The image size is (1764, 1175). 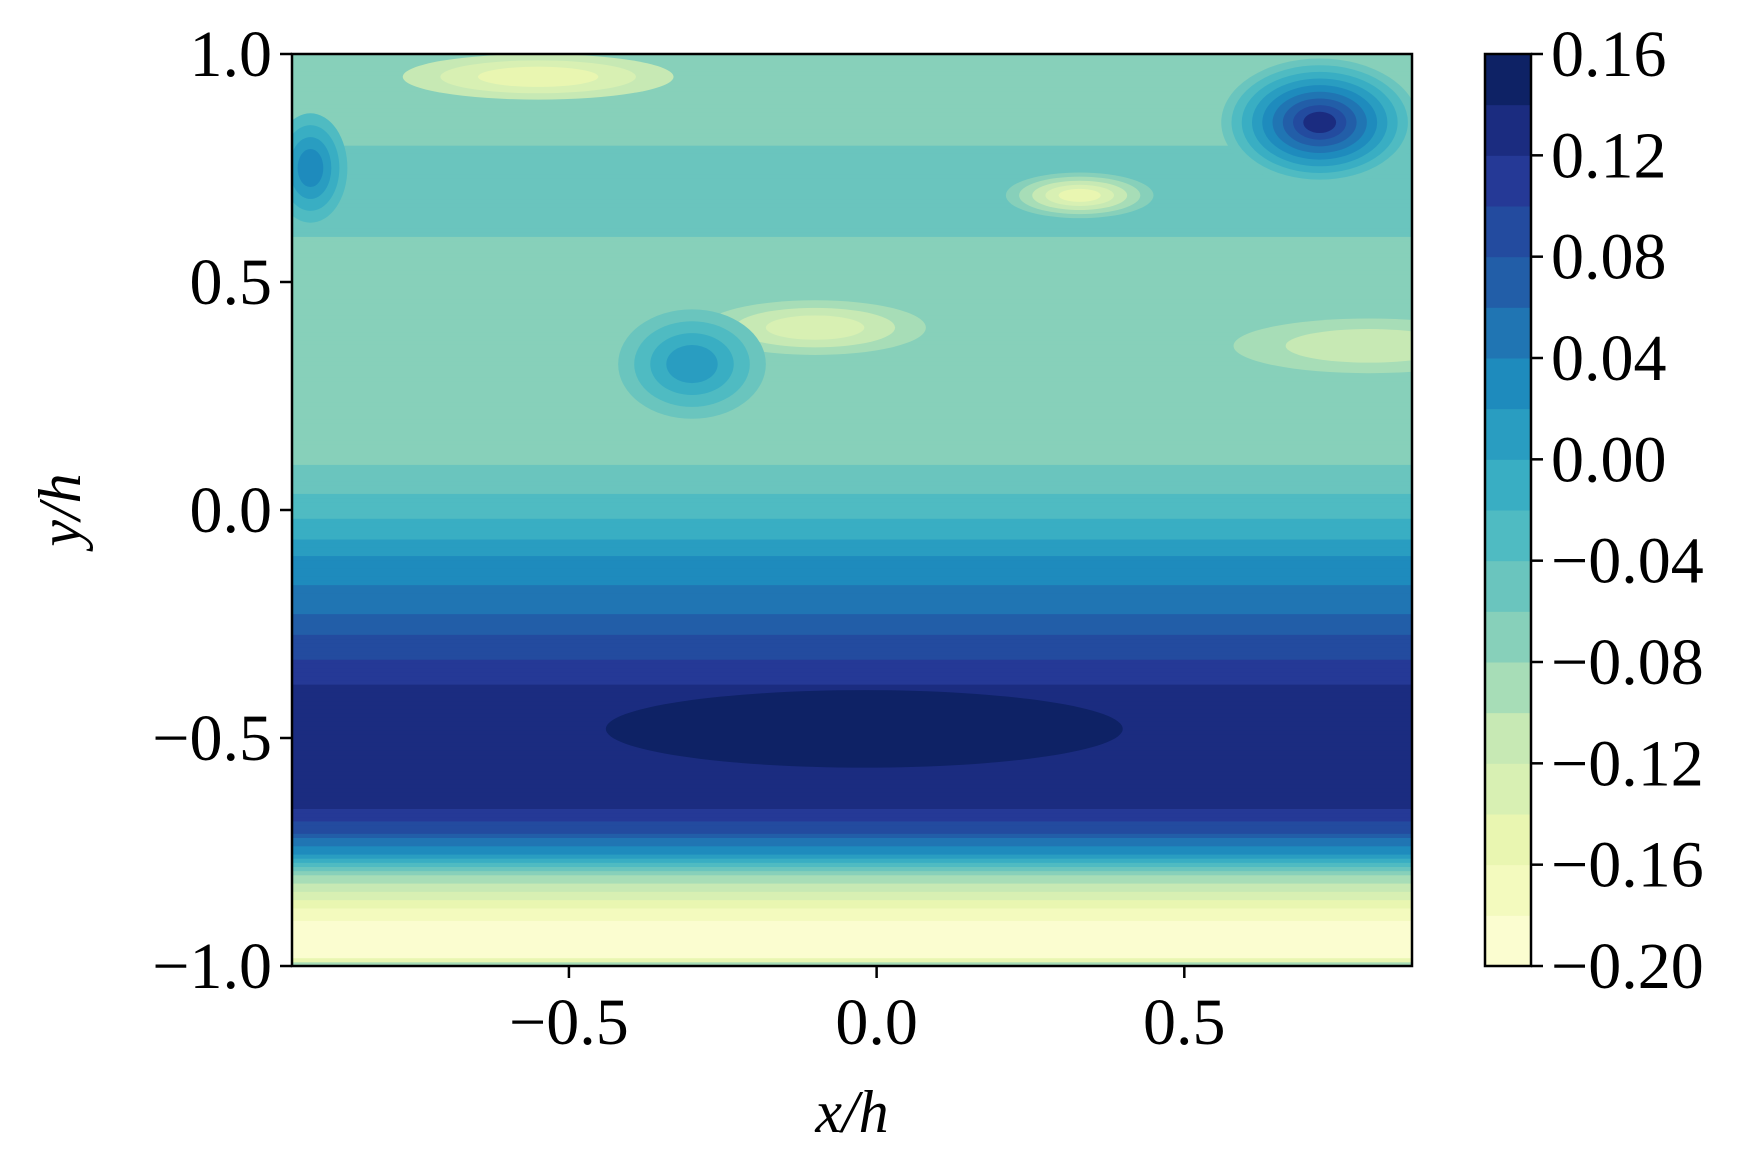 I want to click on x-tick-label: 0.0, so click(x=876, y=1022).